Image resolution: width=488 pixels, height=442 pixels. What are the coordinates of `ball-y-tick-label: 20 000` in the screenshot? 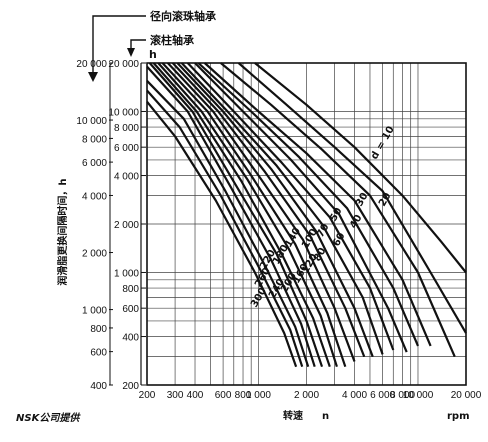 It's located at (91, 64).